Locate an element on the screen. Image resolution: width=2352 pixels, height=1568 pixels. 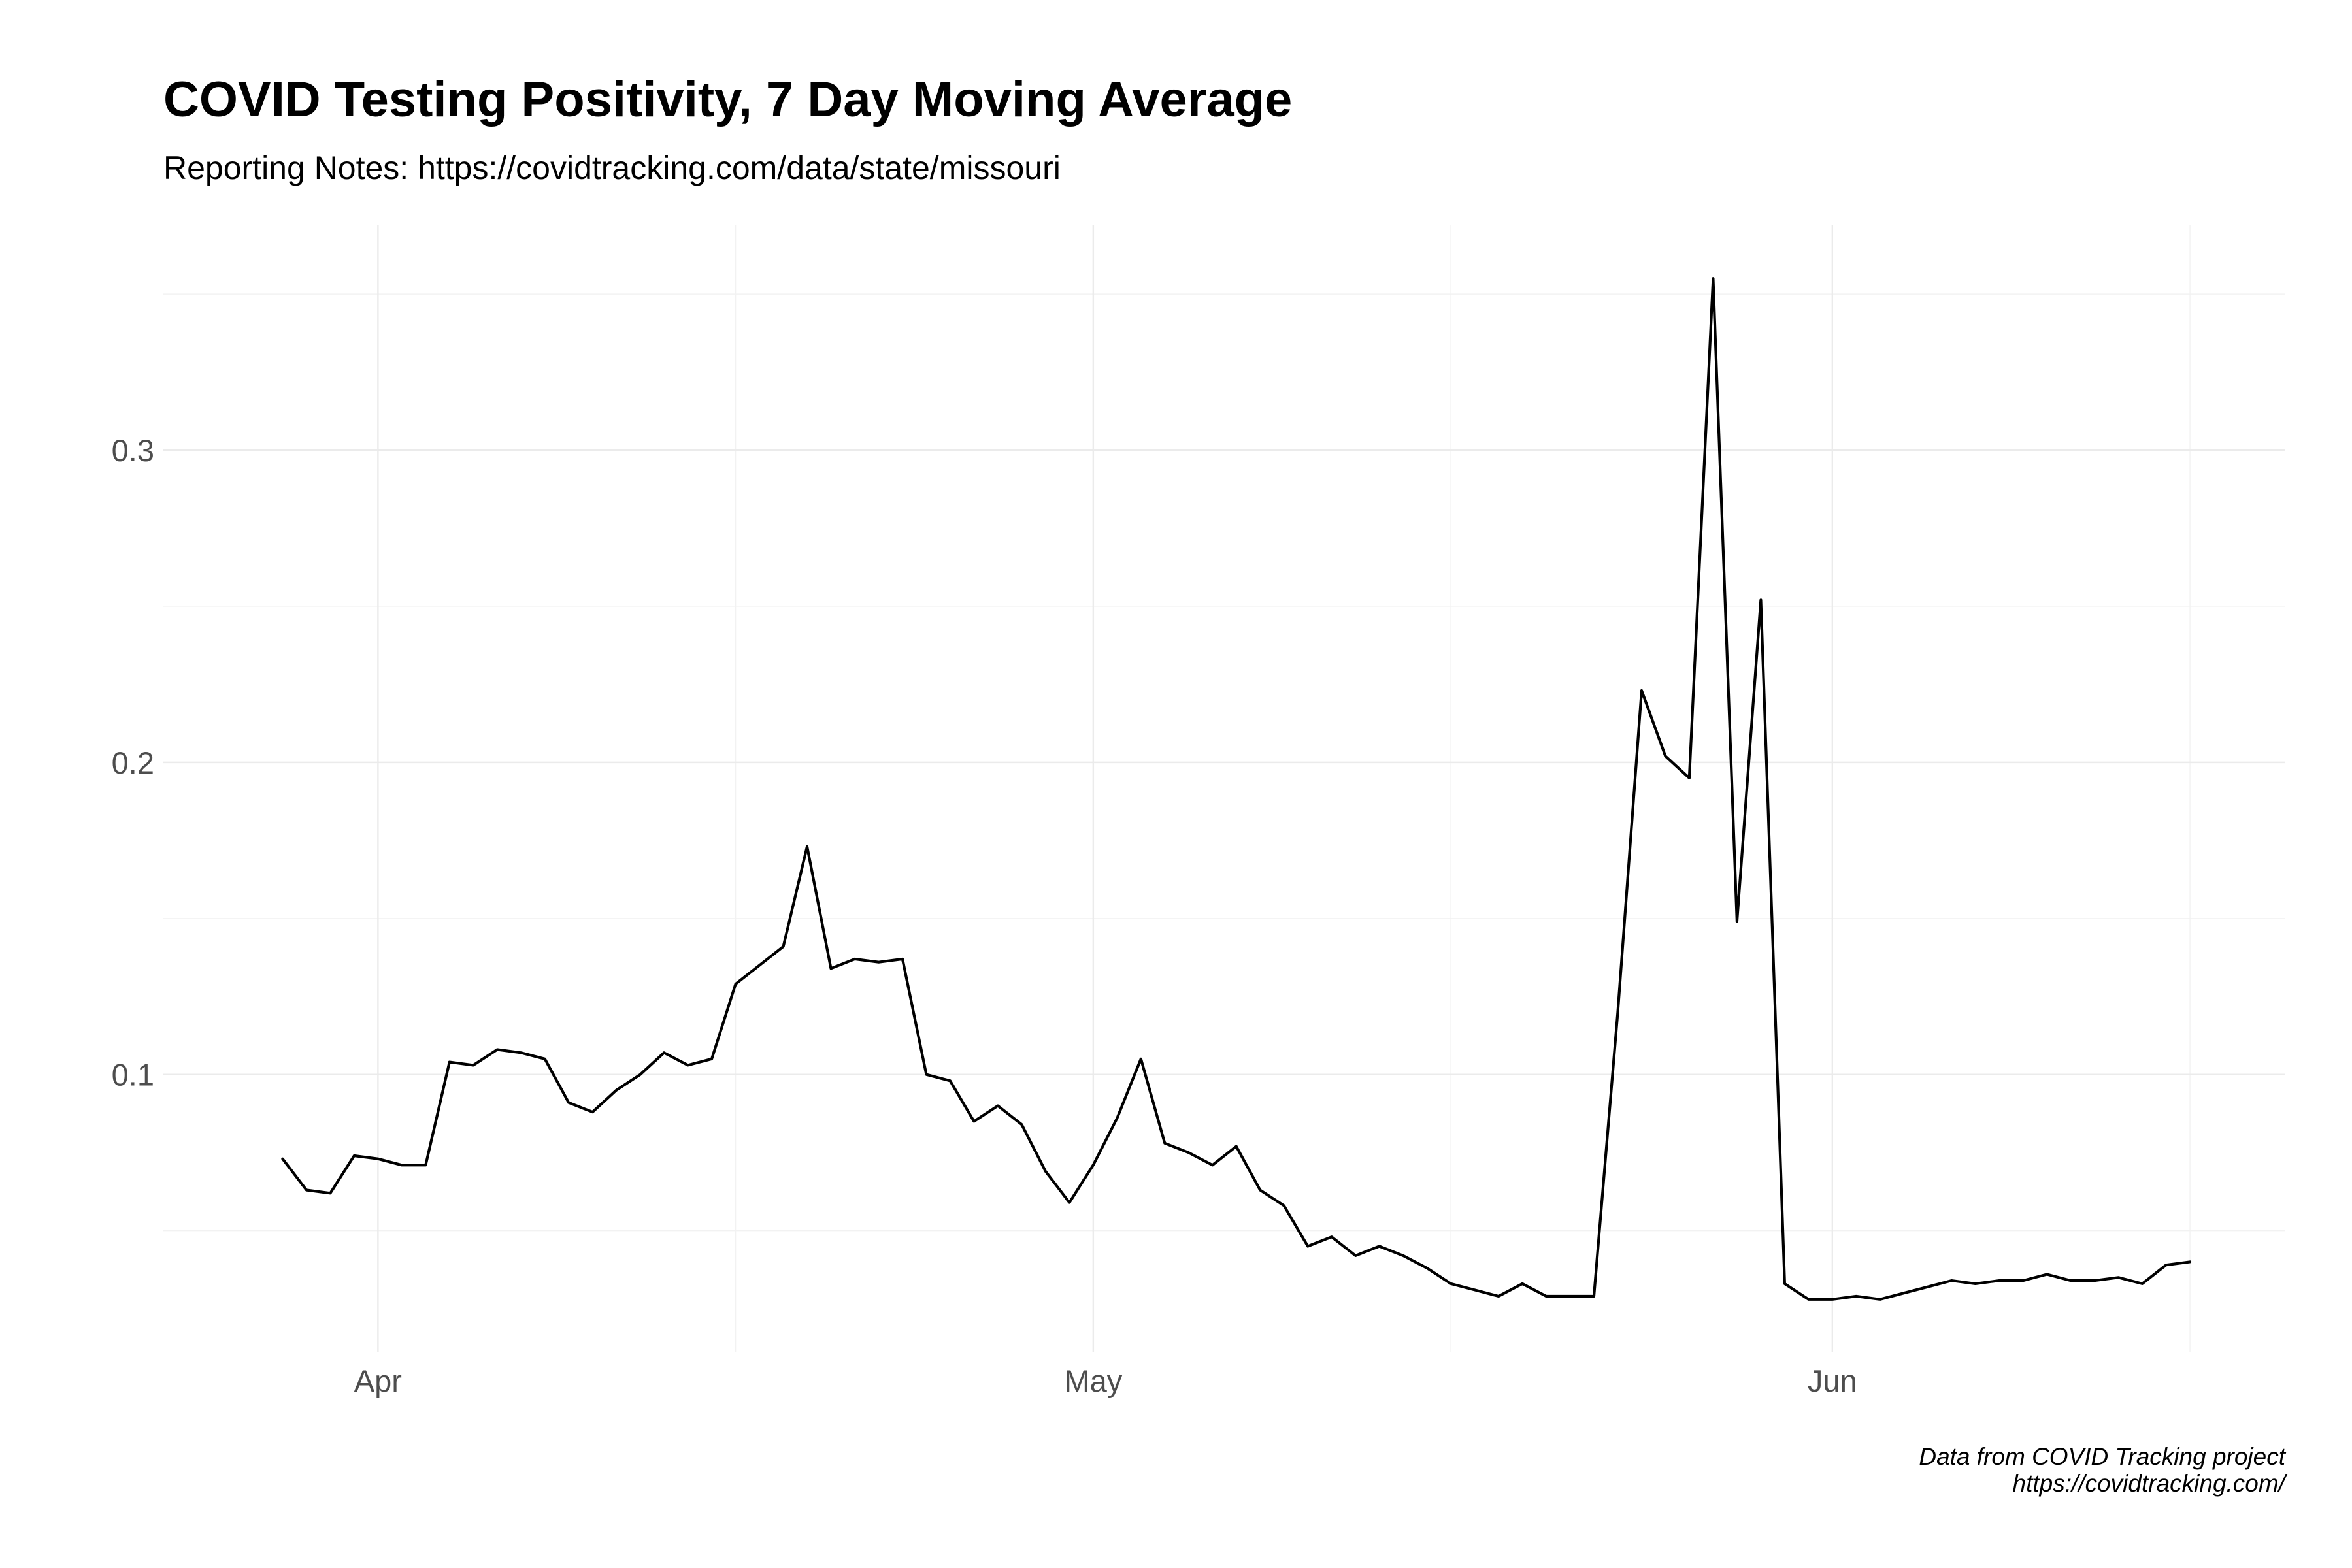
y-tick-label-2: 0.3 is located at coordinates (133, 450).